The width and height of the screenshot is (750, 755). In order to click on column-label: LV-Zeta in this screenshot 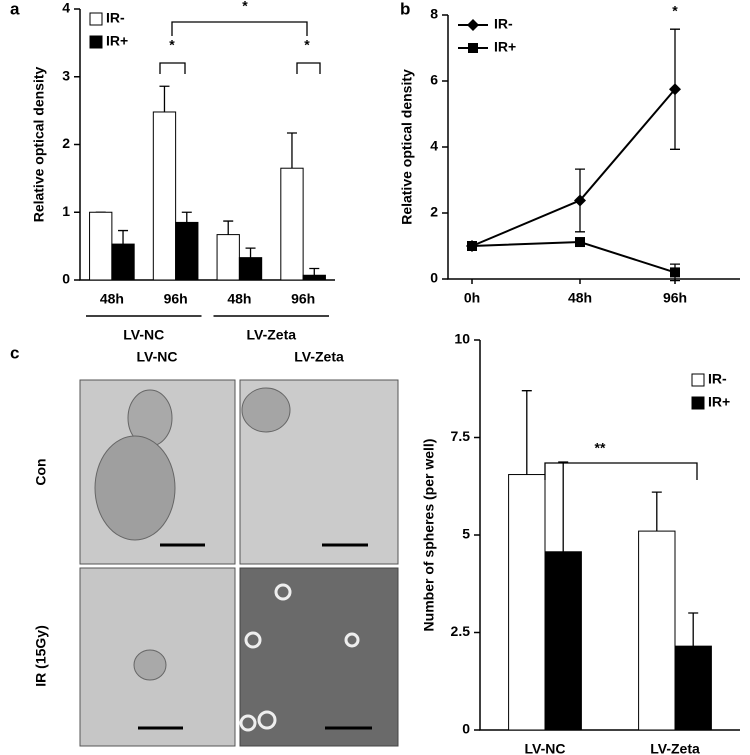, I will do `click(319, 357)`.